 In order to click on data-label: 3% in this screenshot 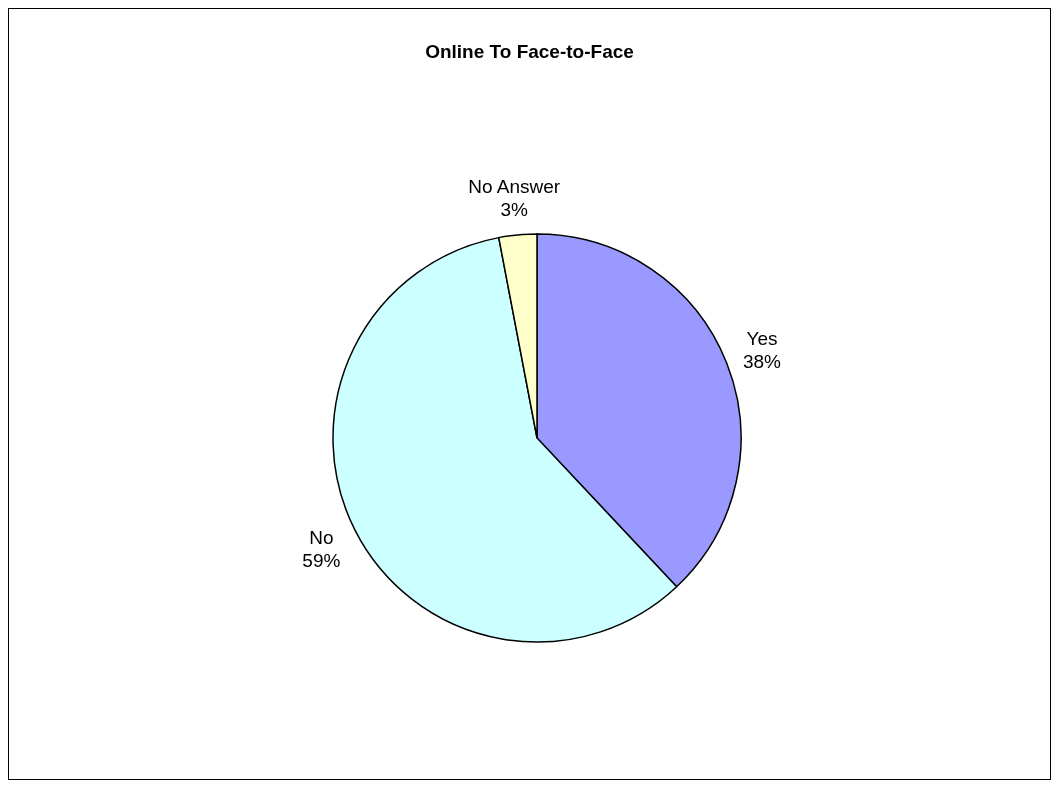, I will do `click(514, 210)`.